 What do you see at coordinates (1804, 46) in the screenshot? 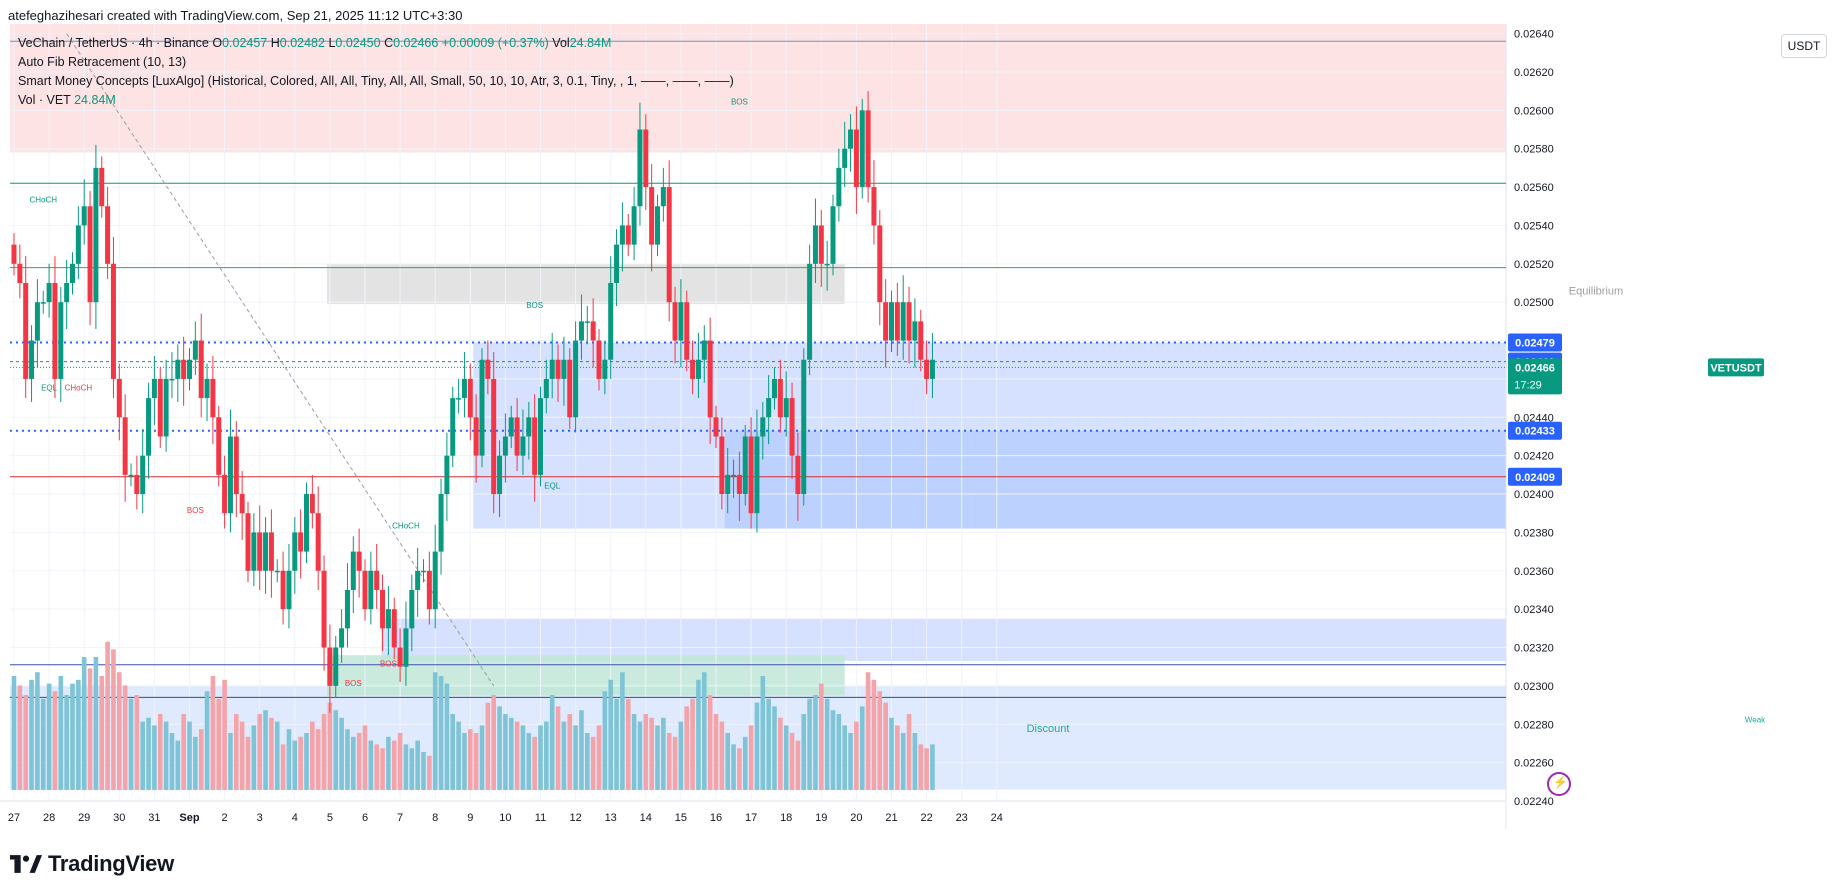
I see `currency-button: USDT` at bounding box center [1804, 46].